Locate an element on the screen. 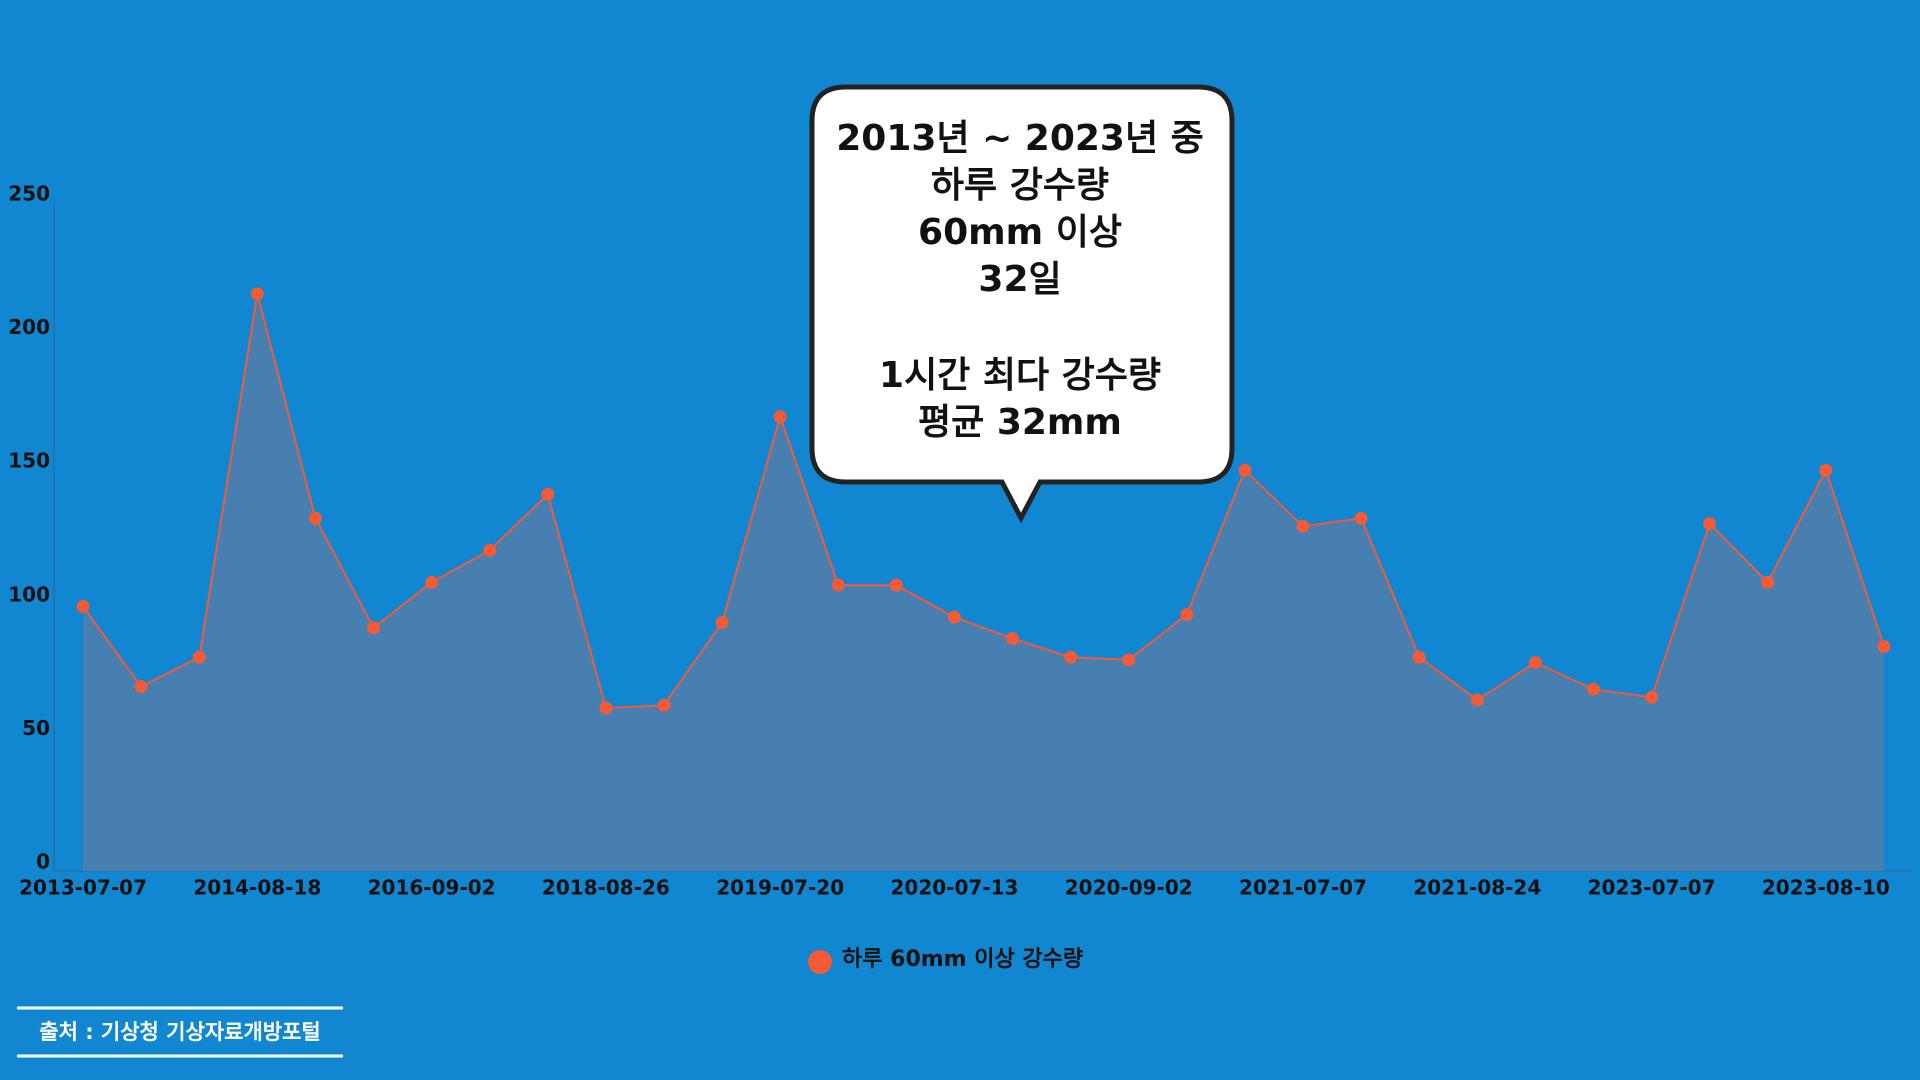  x-tick-label: 2018-08-26 is located at coordinates (606, 888).